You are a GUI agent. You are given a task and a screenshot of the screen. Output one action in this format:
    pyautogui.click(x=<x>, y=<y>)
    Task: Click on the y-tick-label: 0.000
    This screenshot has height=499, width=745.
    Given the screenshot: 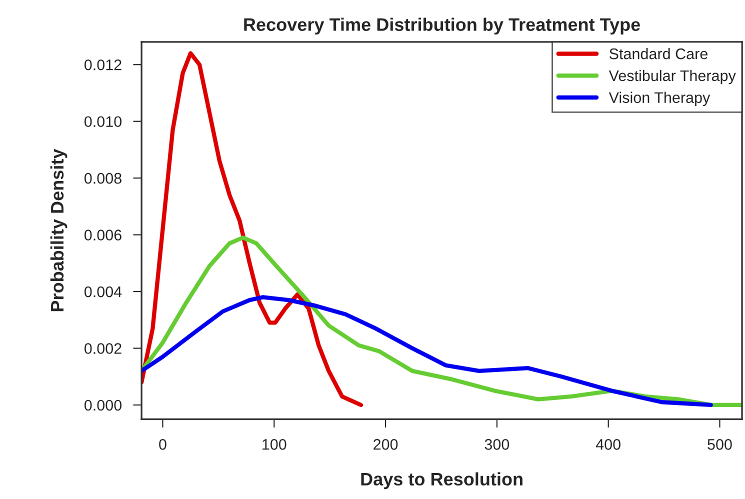 What is the action you would take?
    pyautogui.click(x=103, y=405)
    